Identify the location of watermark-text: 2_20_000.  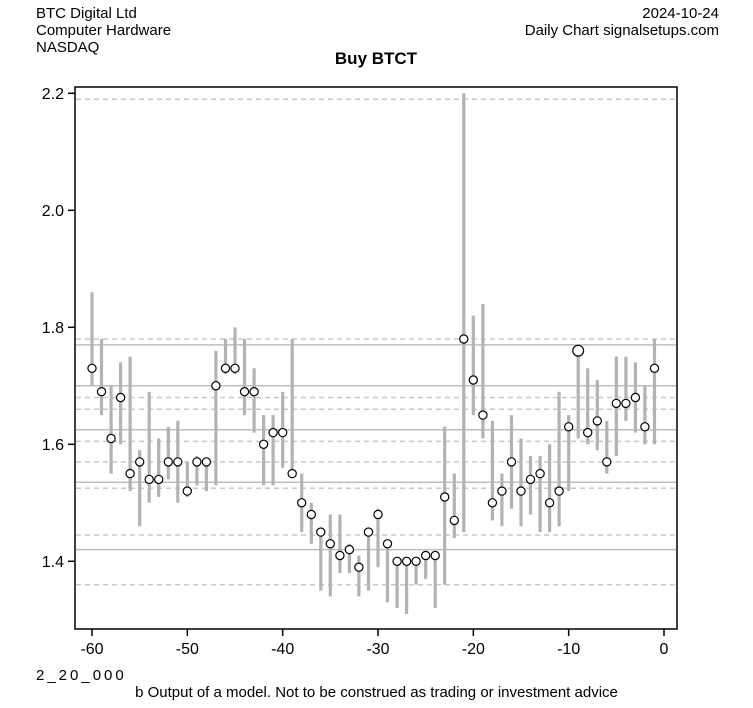
(81, 675).